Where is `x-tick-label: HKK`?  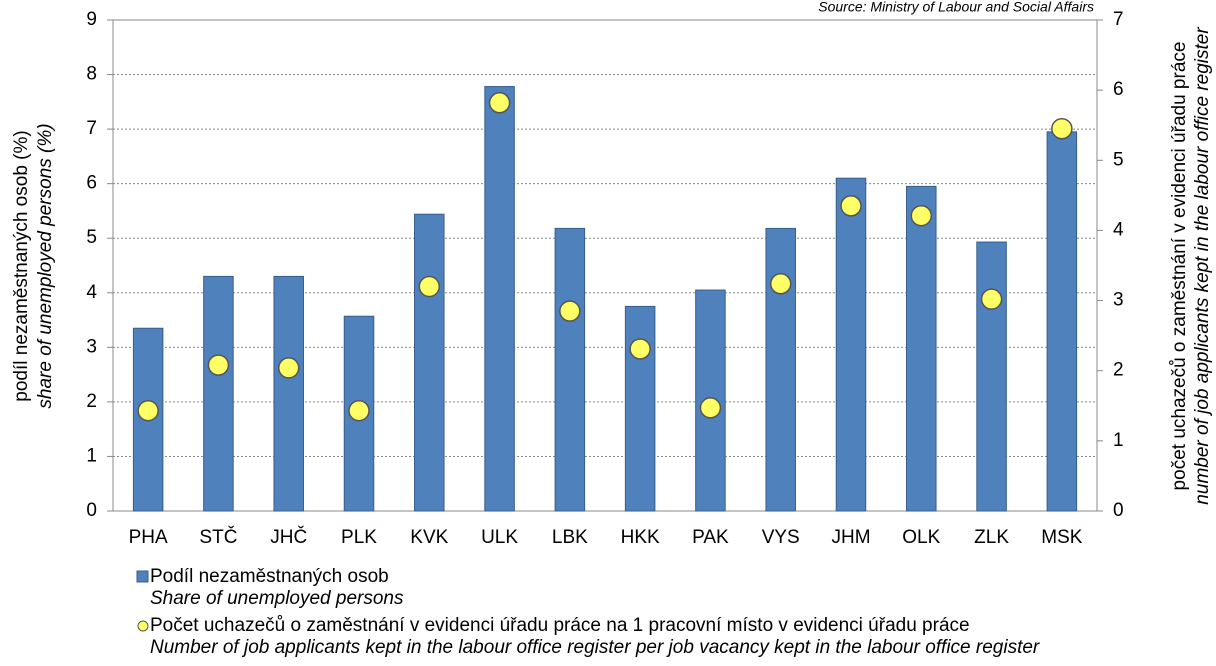 x-tick-label: HKK is located at coordinates (640, 537).